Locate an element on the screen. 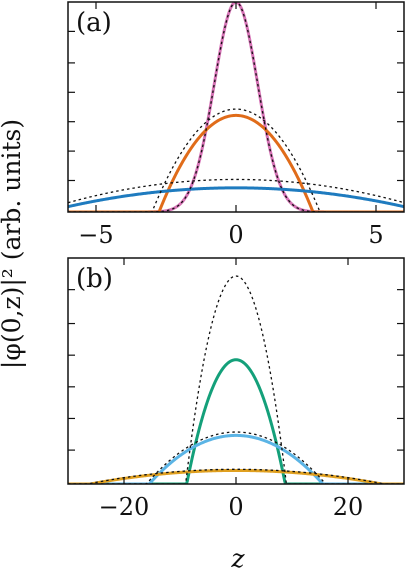 The height and width of the screenshot is (574, 408). x-tick-label: 20 is located at coordinates (348, 507).